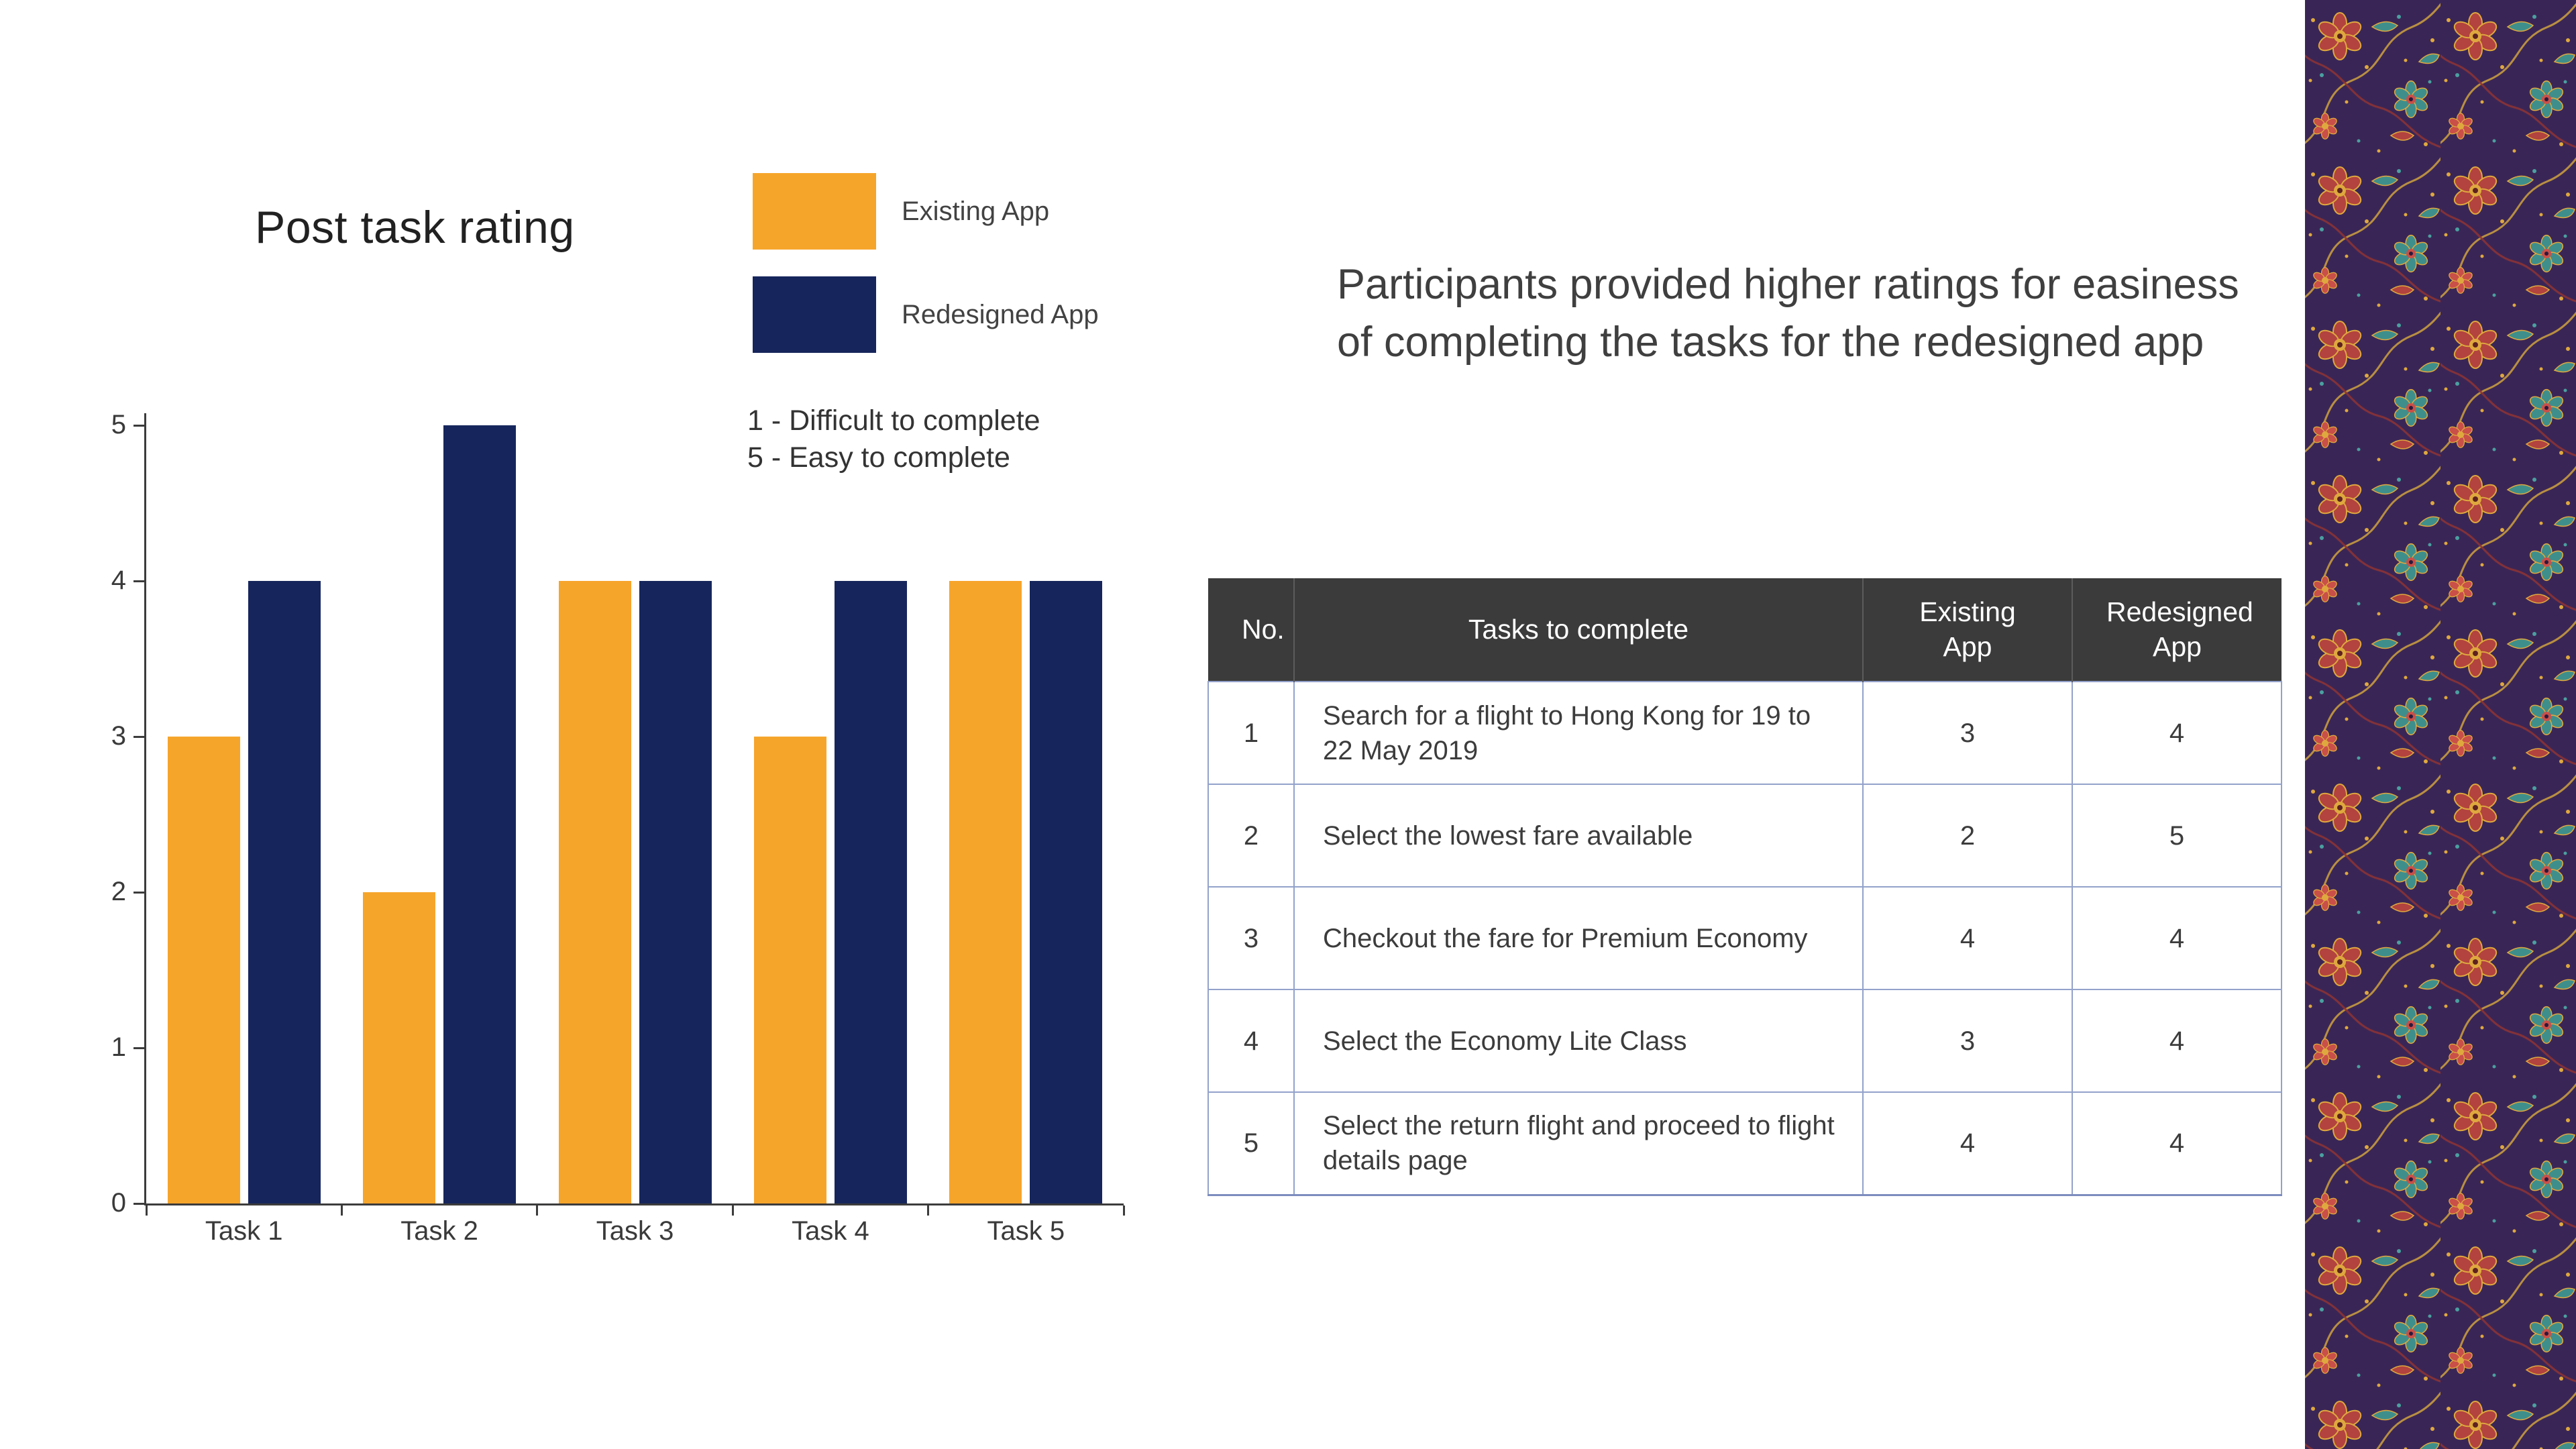  I want to click on row-number-cell: 4, so click(1251, 1041).